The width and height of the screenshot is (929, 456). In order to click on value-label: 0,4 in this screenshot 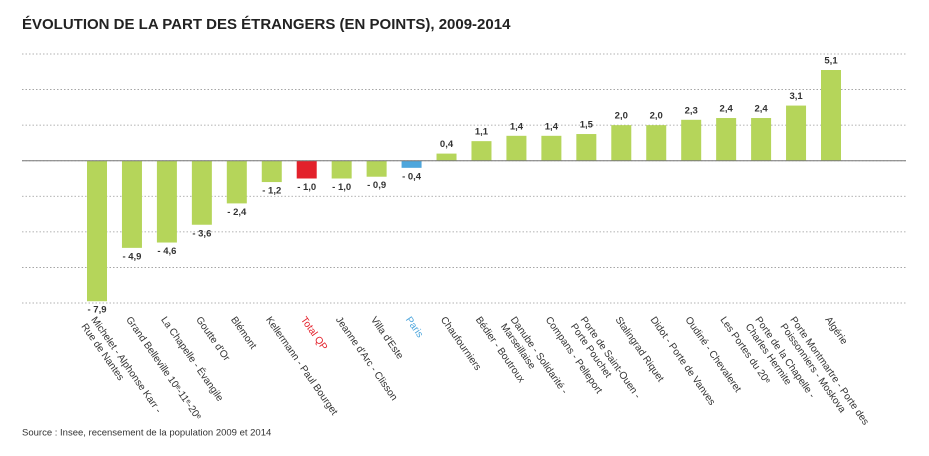, I will do `click(447, 144)`.